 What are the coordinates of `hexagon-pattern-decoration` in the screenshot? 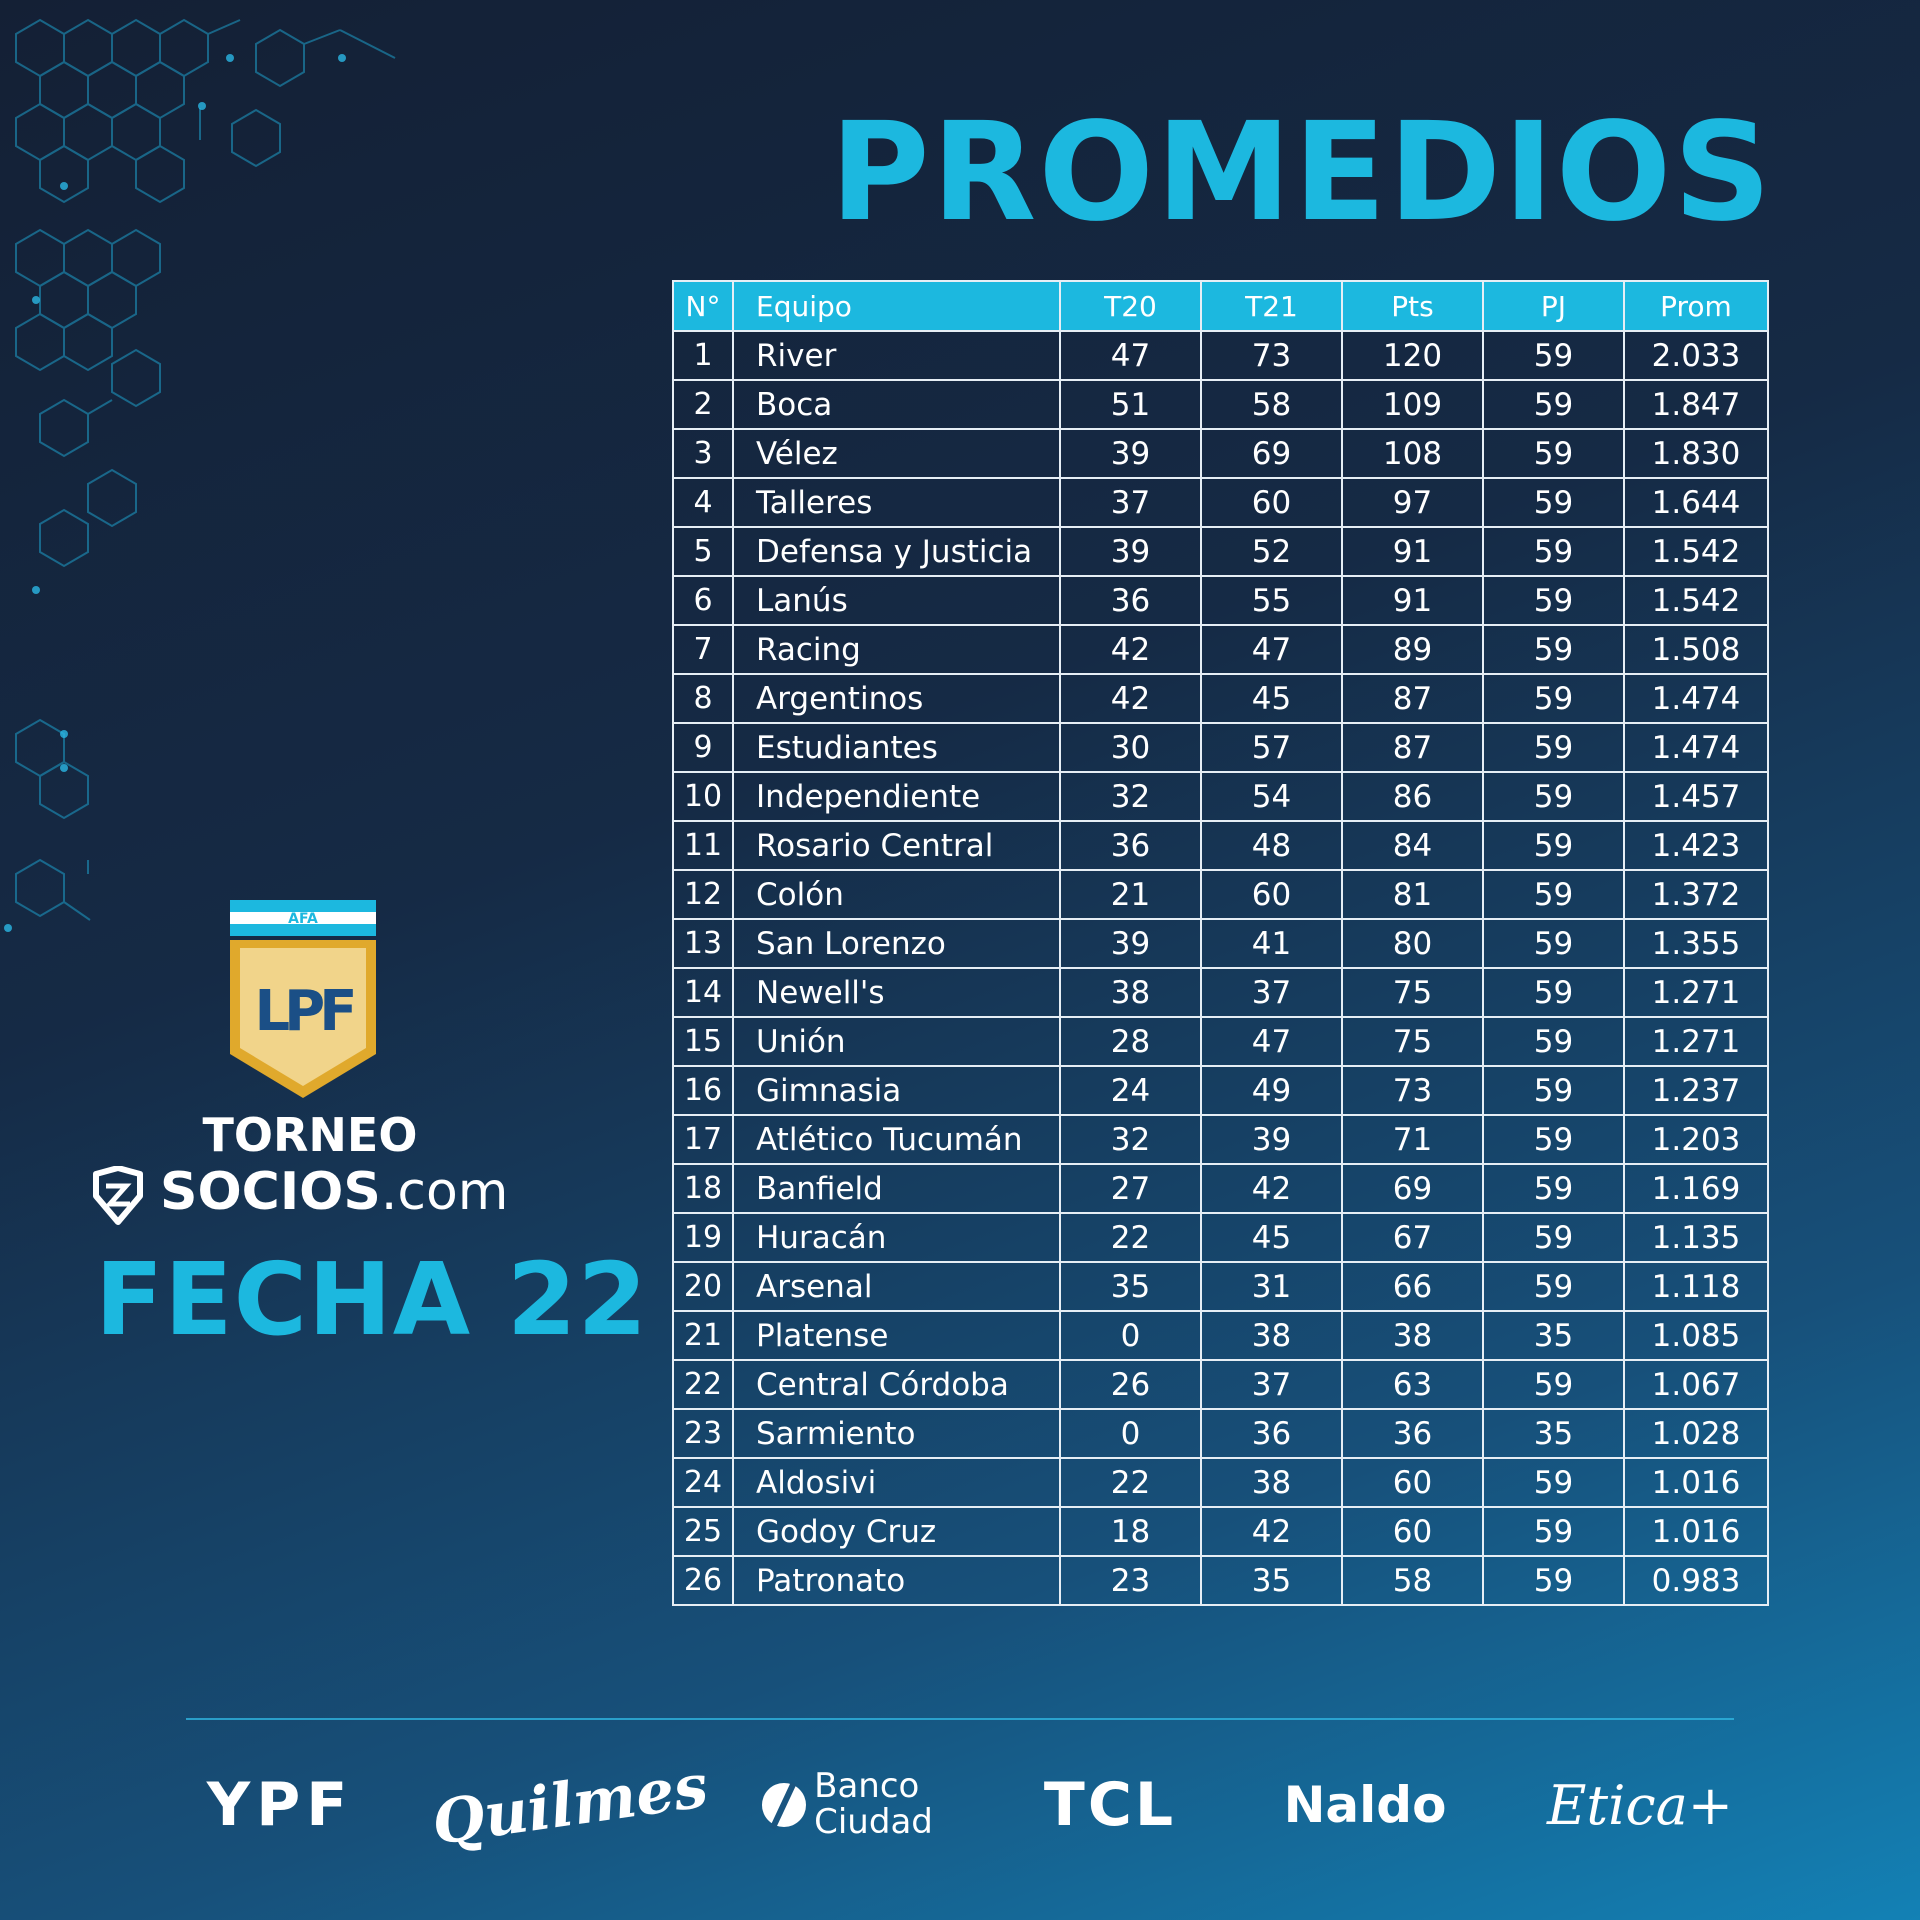 It's located at (200, 475).